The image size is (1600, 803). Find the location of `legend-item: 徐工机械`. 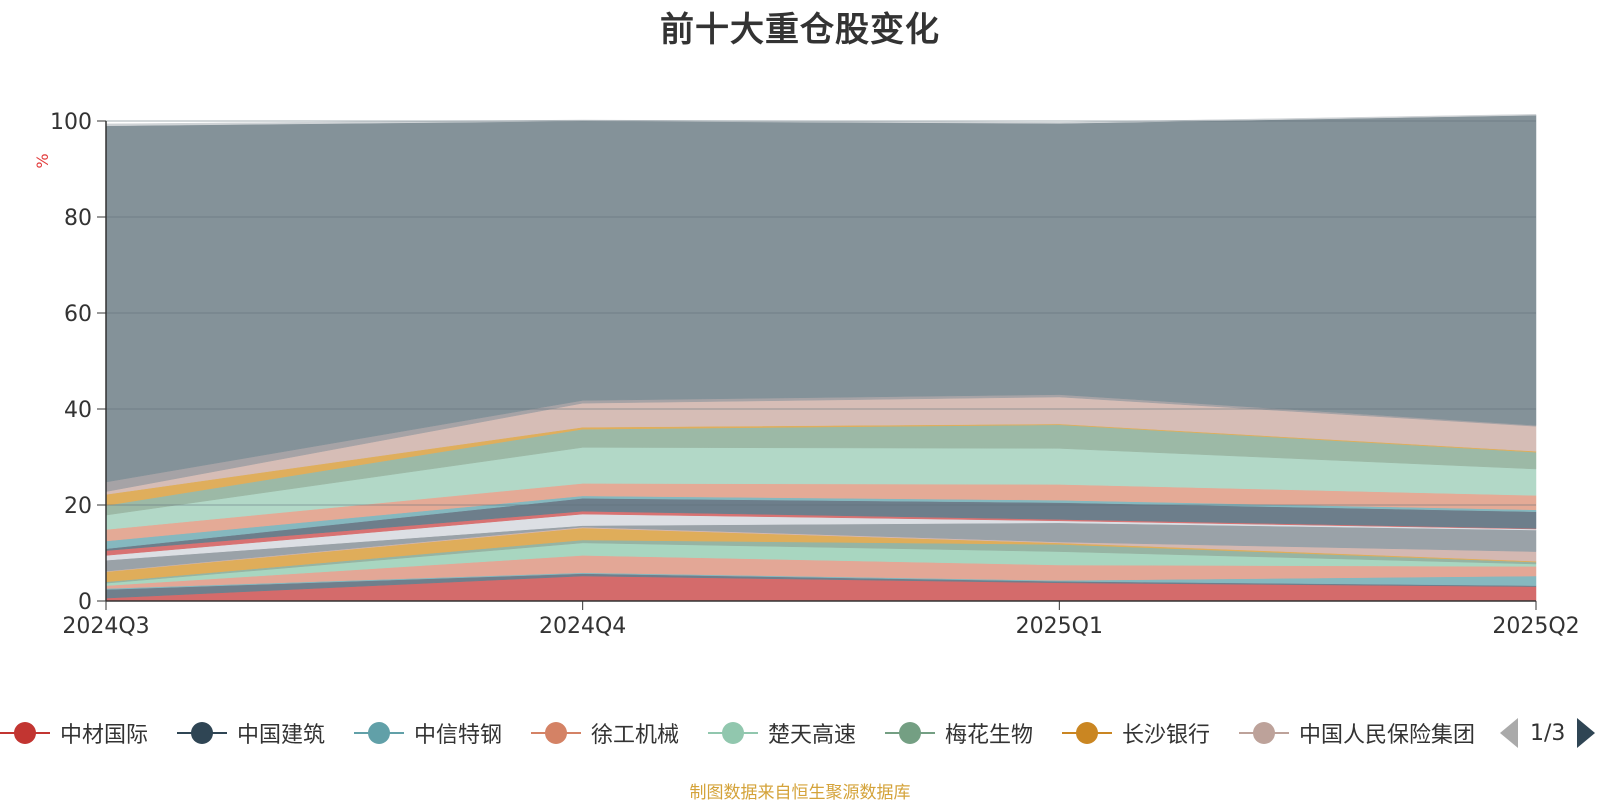

legend-item: 徐工机械 is located at coordinates (605, 733).